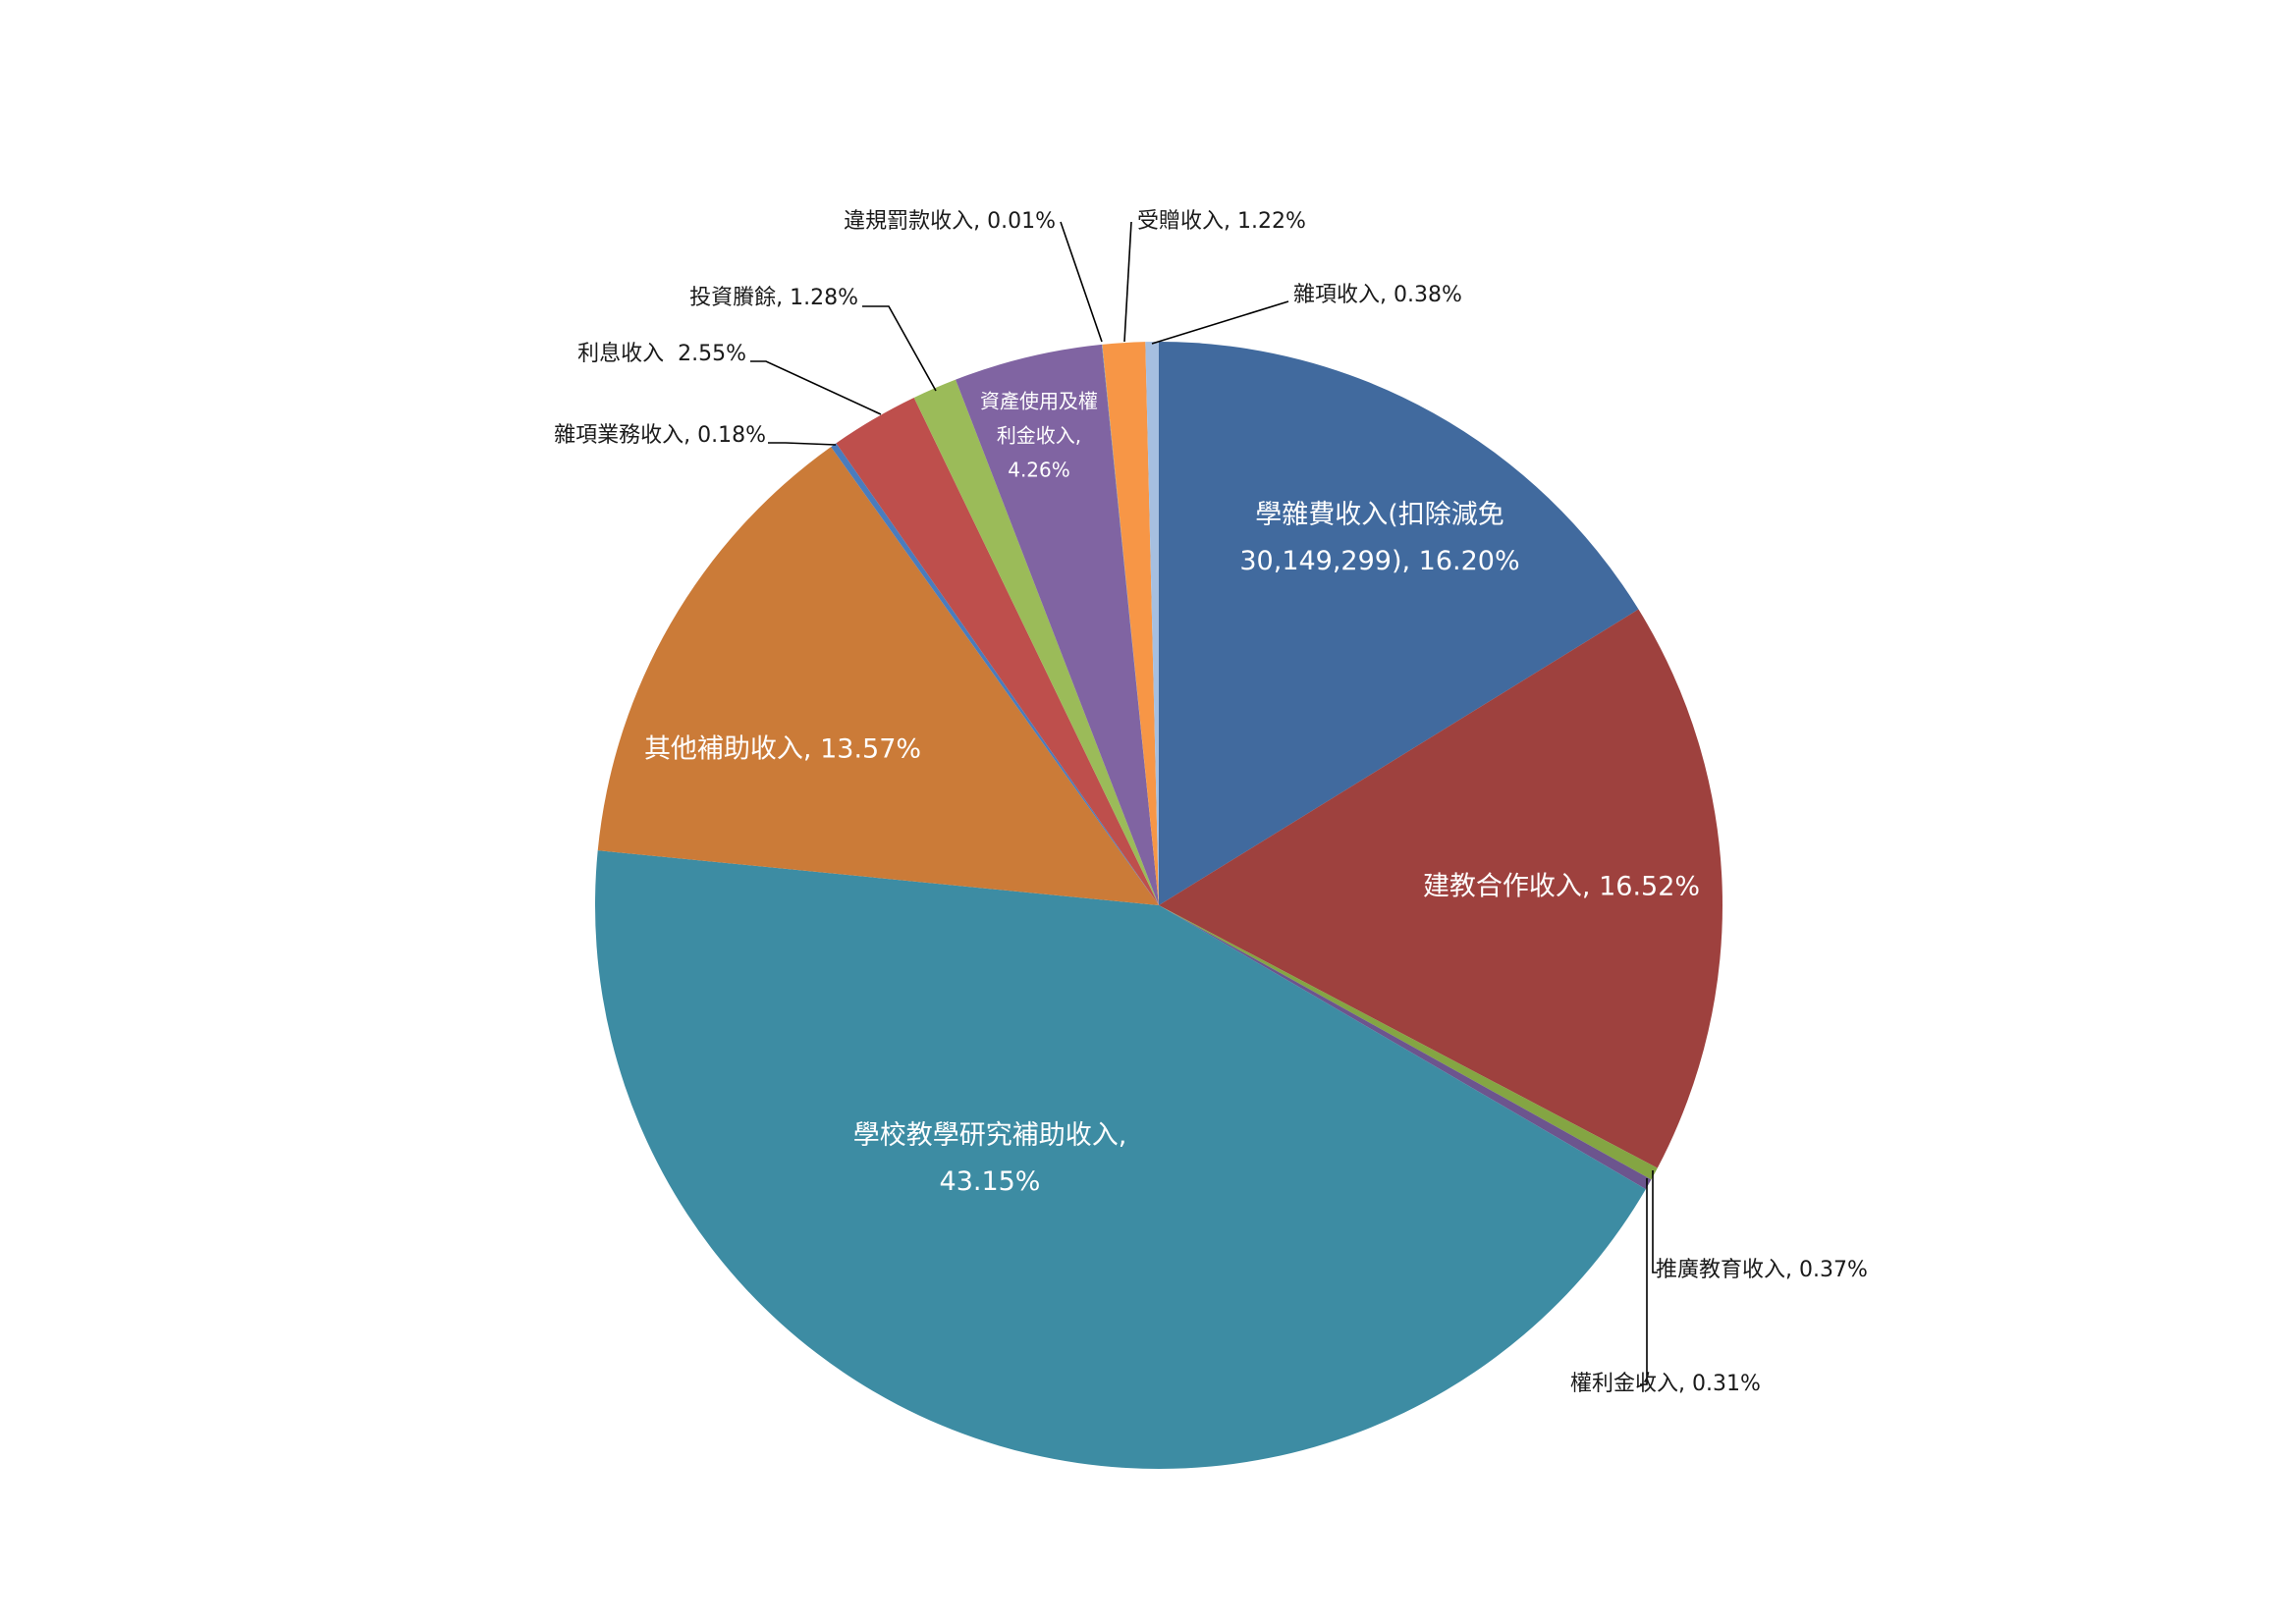 Image resolution: width=2296 pixels, height=1624 pixels. What do you see at coordinates (950, 221) in the screenshot?
I see `data-label: 違規罰款收入, 0.01%` at bounding box center [950, 221].